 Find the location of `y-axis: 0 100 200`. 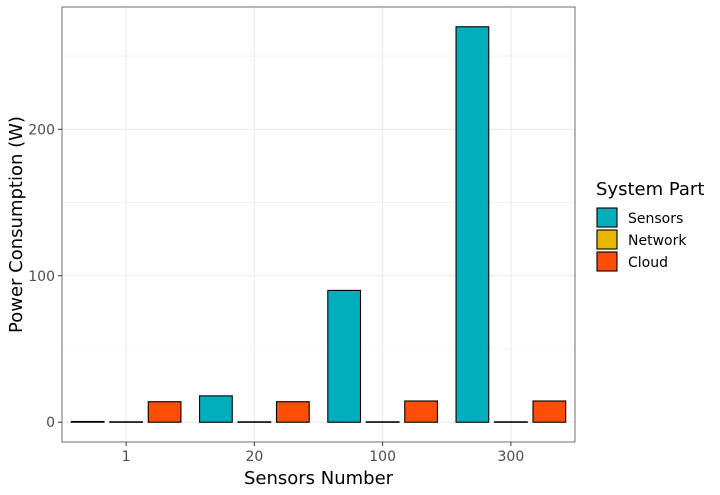

y-axis: 0 100 200 is located at coordinates (45, 276).